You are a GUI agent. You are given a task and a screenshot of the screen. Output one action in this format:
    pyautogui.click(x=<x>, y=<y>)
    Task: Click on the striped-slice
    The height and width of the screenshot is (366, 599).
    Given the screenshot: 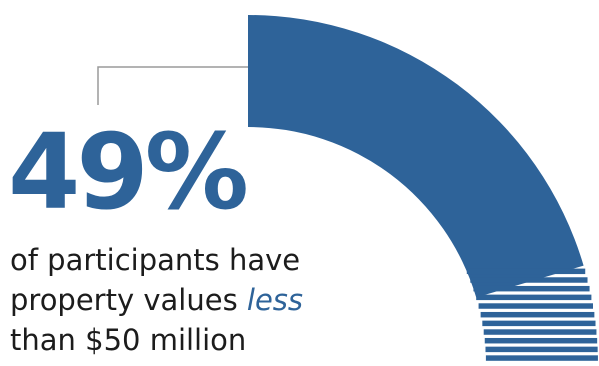 What is the action you would take?
    pyautogui.click(x=532, y=314)
    